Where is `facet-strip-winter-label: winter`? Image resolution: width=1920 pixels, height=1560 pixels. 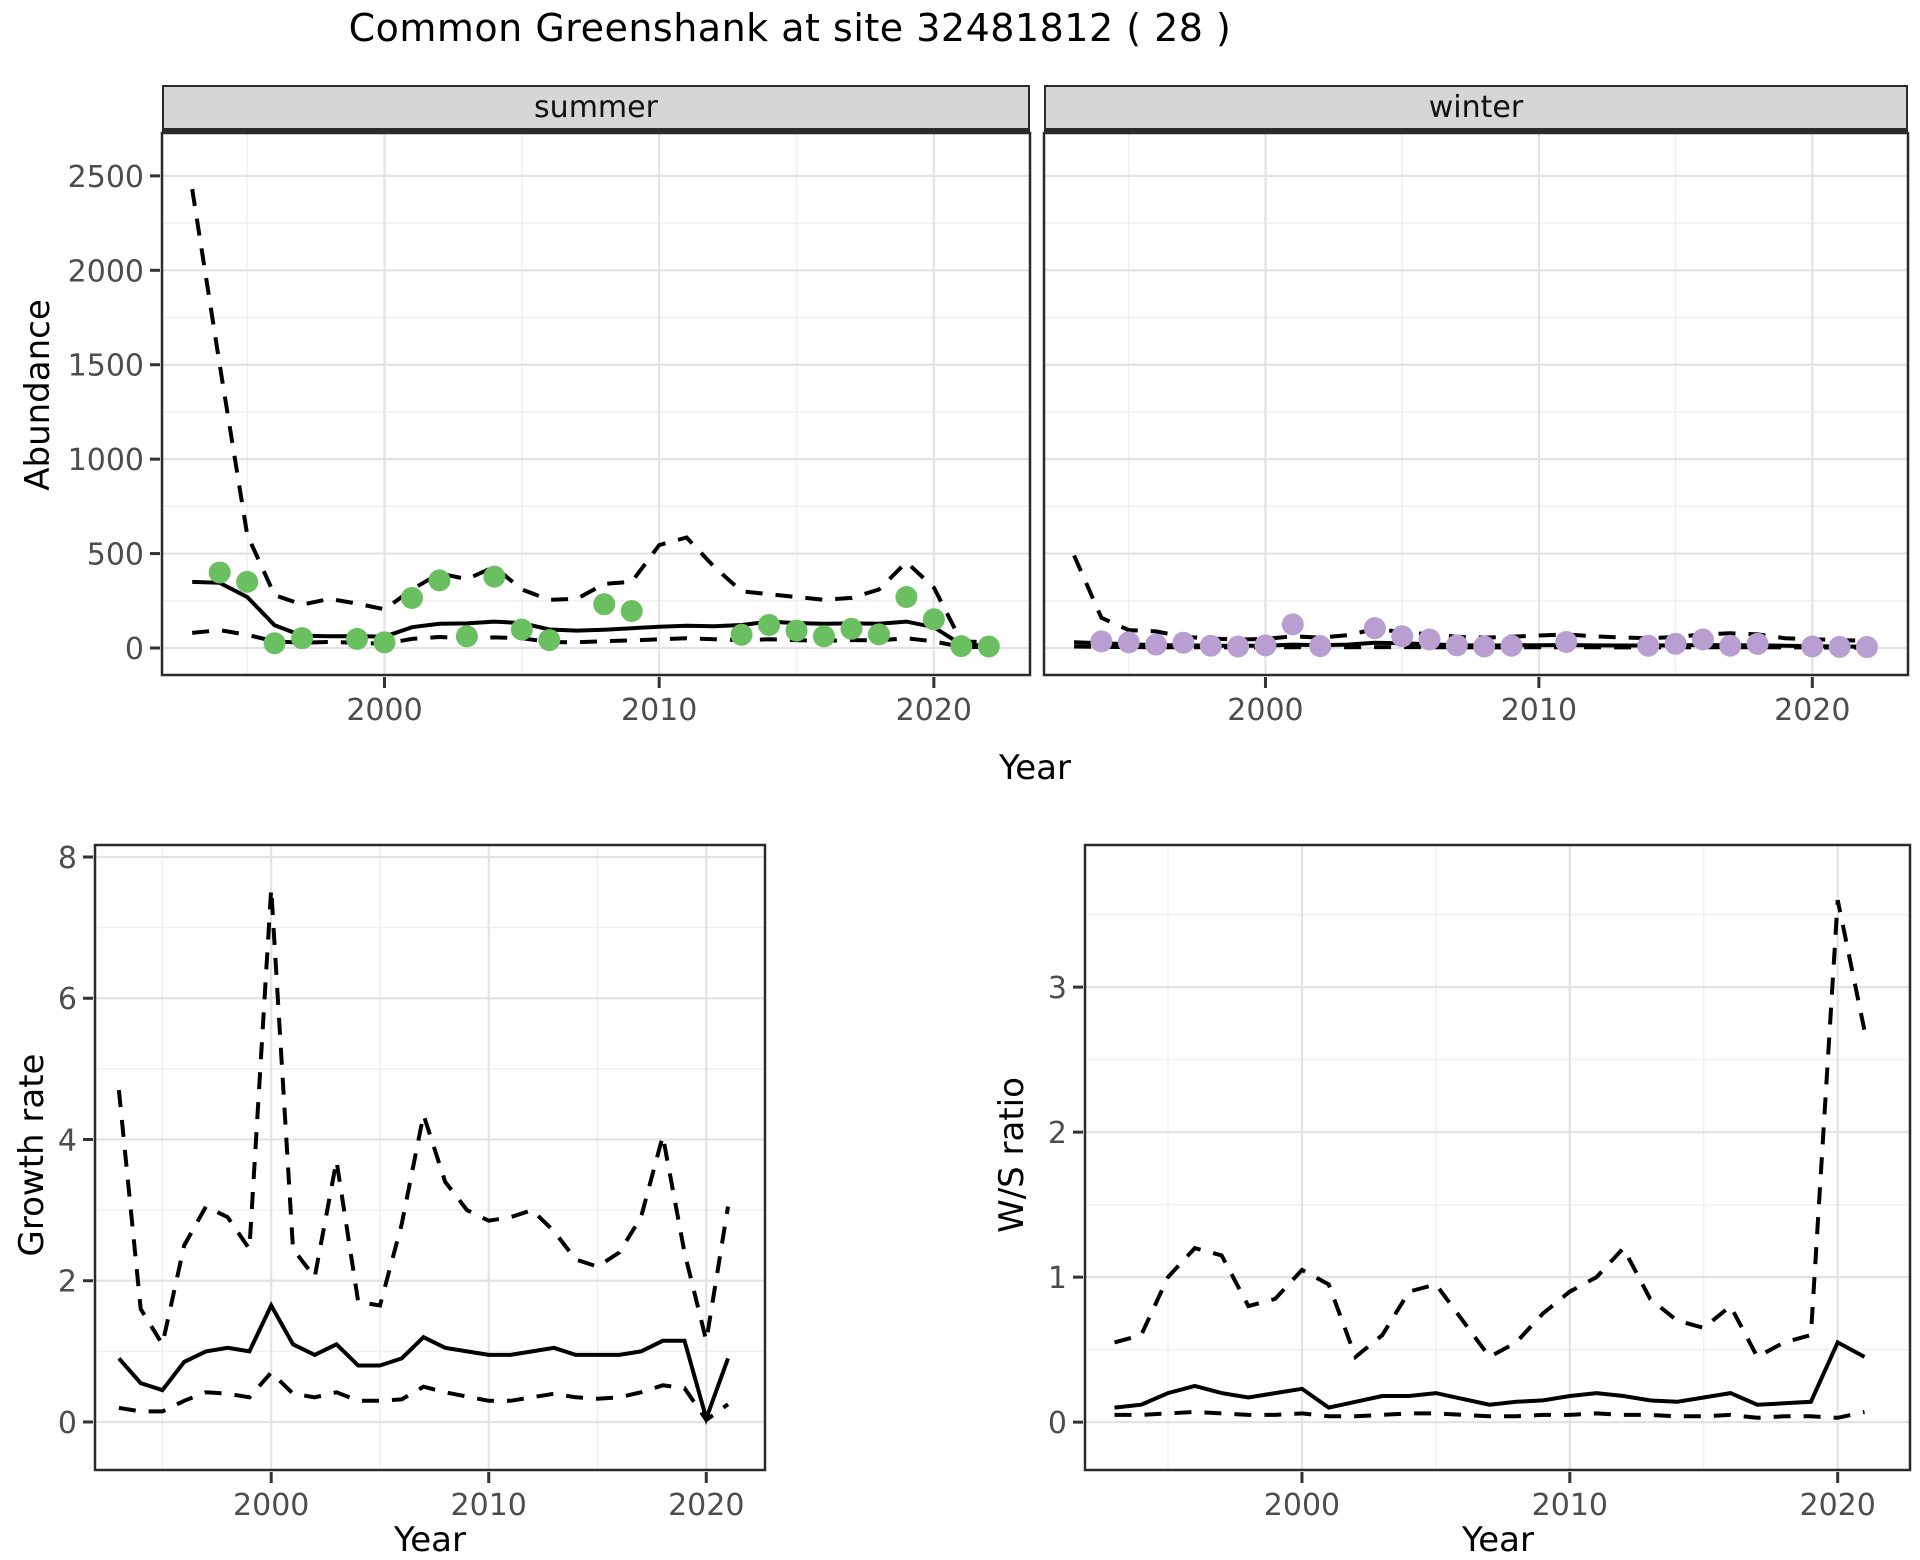
facet-strip-winter-label: winter is located at coordinates (1476, 107).